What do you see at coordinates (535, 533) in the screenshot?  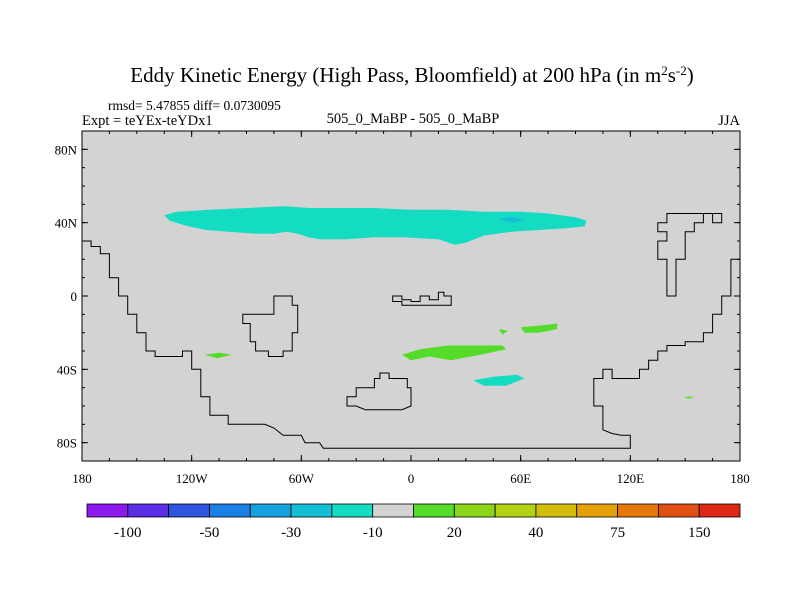 I see `colorbar-label: 40` at bounding box center [535, 533].